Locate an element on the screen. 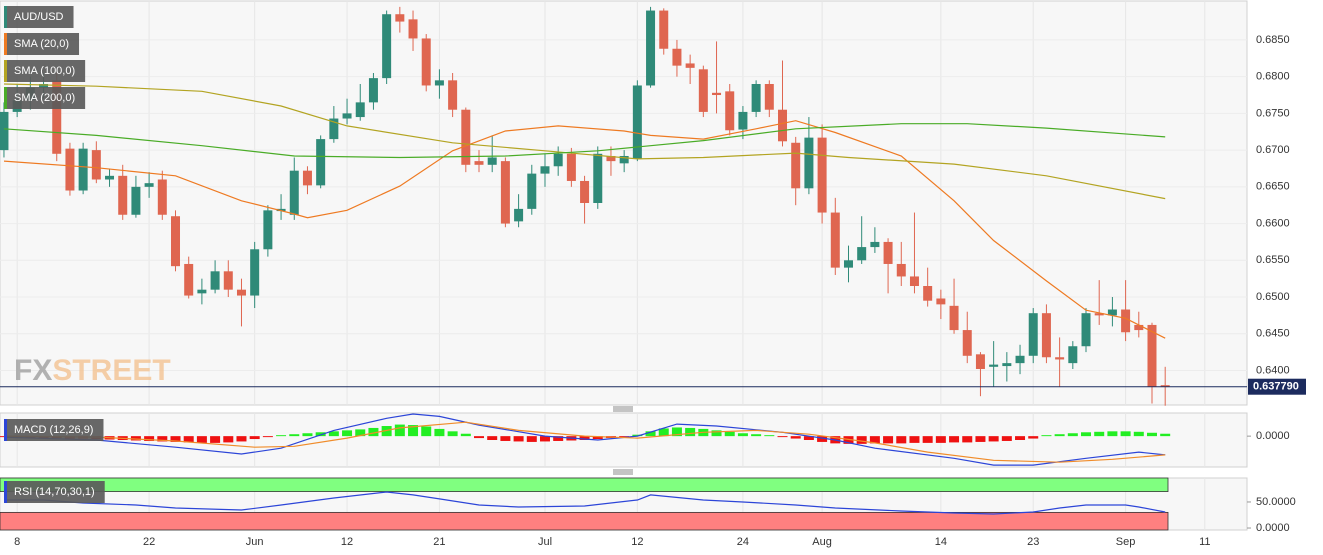  x-tick-label: Jul is located at coordinates (545, 542).